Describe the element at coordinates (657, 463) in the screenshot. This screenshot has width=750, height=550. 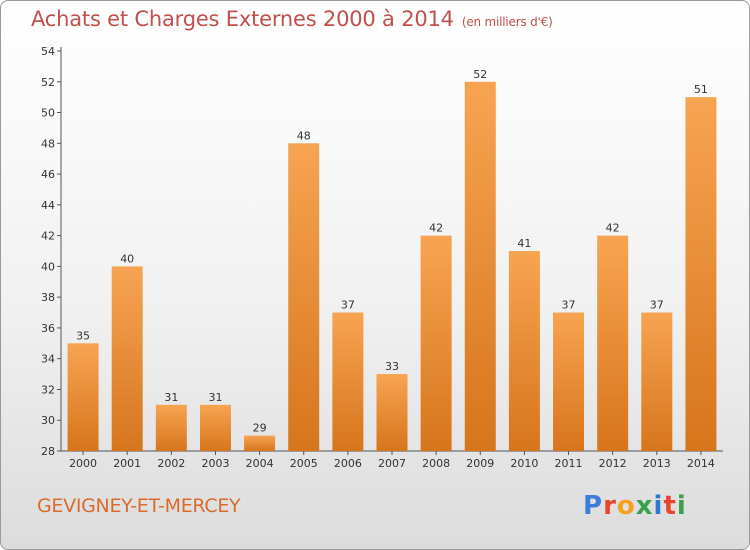
I see `x-tick-label: 2013` at that location.